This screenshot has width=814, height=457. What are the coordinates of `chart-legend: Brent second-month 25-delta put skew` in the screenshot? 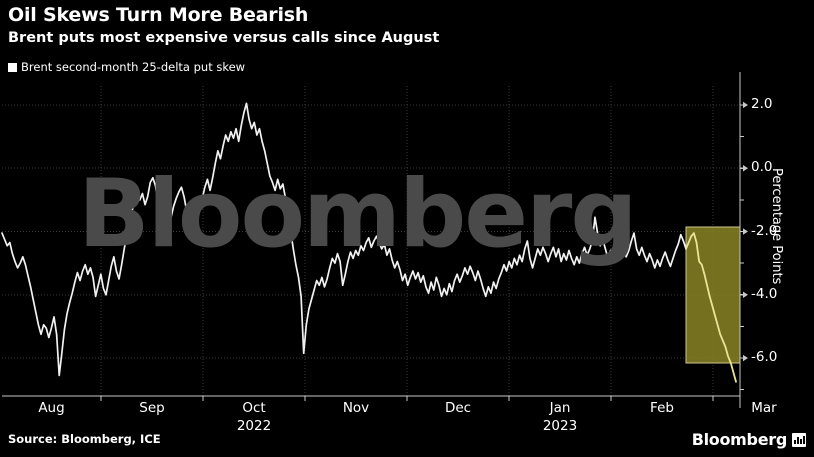 It's located at (126, 67).